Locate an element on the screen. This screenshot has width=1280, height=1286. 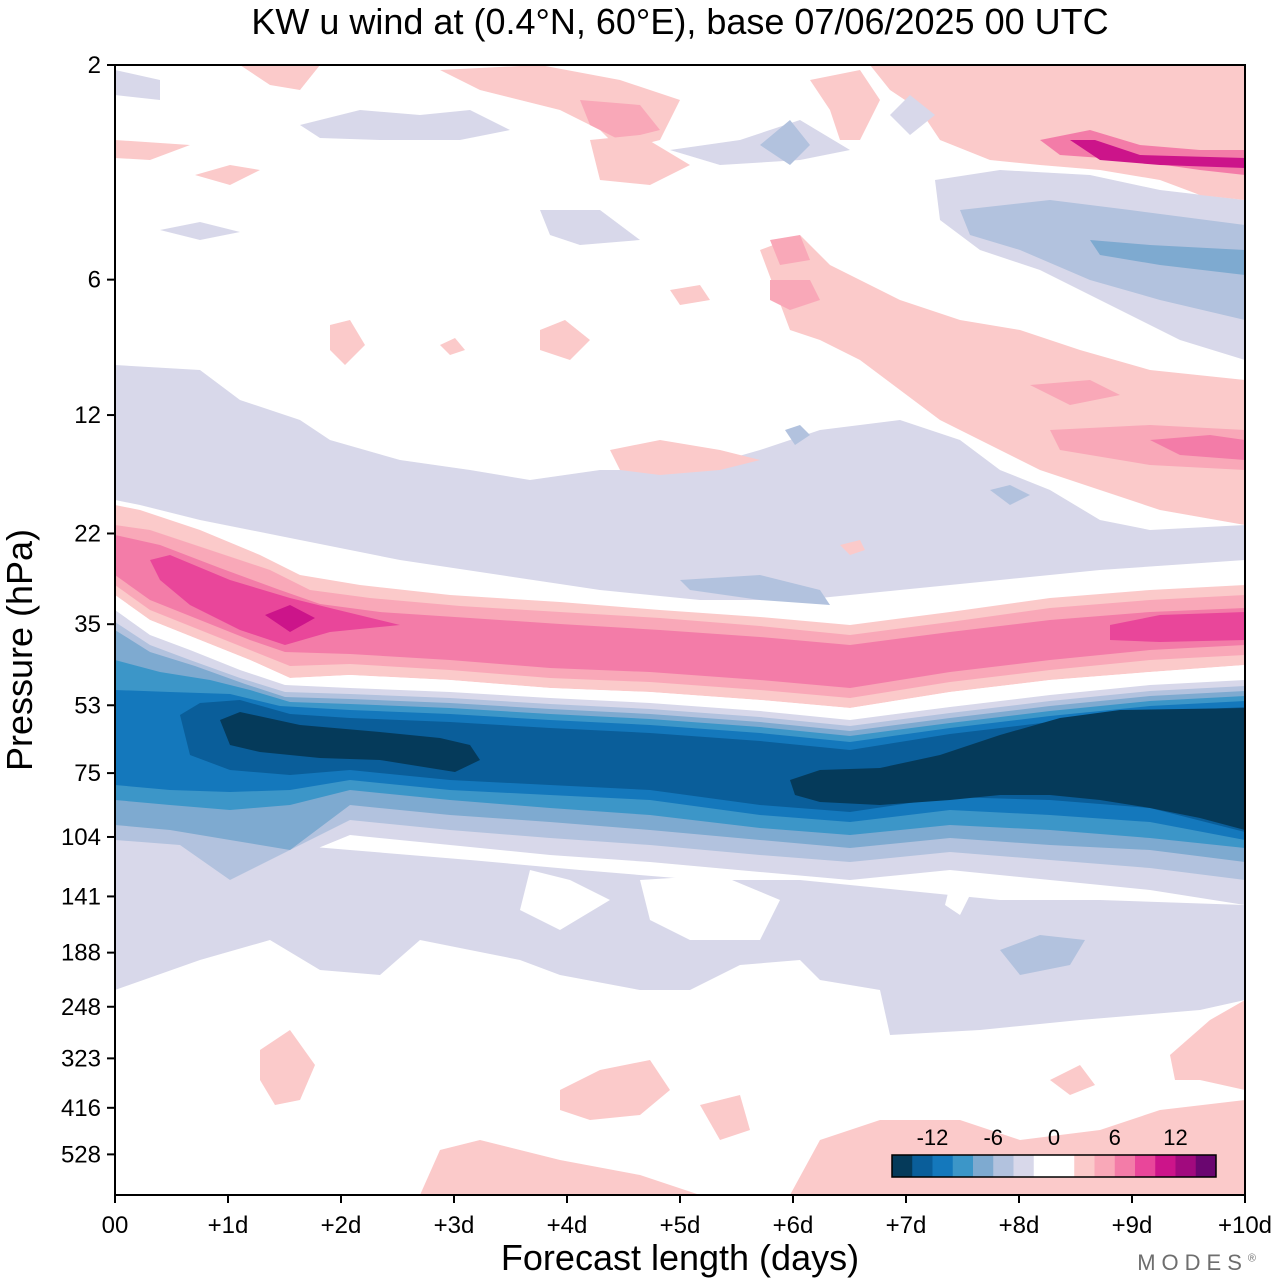
upper-easterly-darker is located at coordinates (1167, 257).